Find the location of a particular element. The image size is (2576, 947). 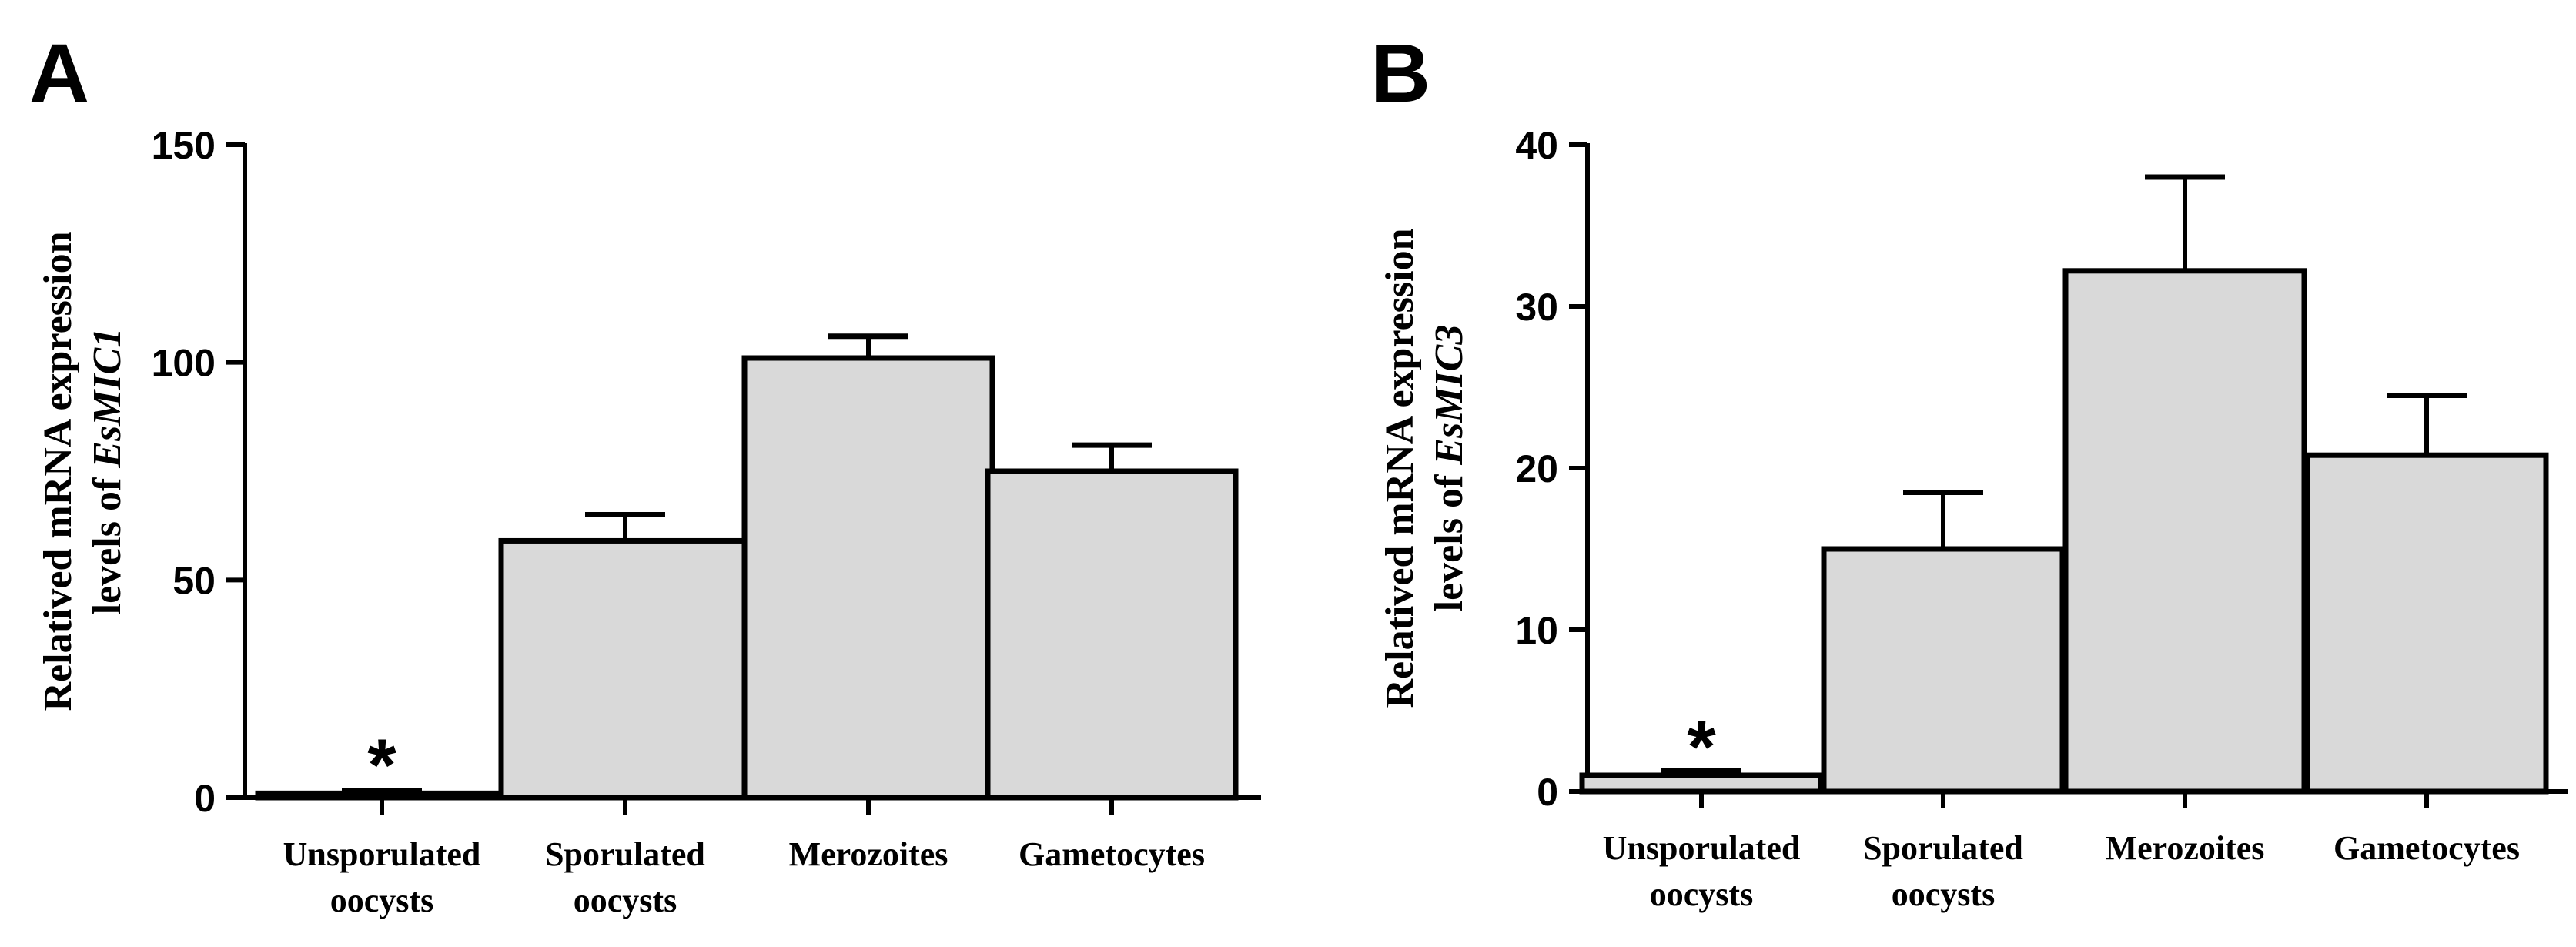

y-tick-label: 150 is located at coordinates (184, 145).